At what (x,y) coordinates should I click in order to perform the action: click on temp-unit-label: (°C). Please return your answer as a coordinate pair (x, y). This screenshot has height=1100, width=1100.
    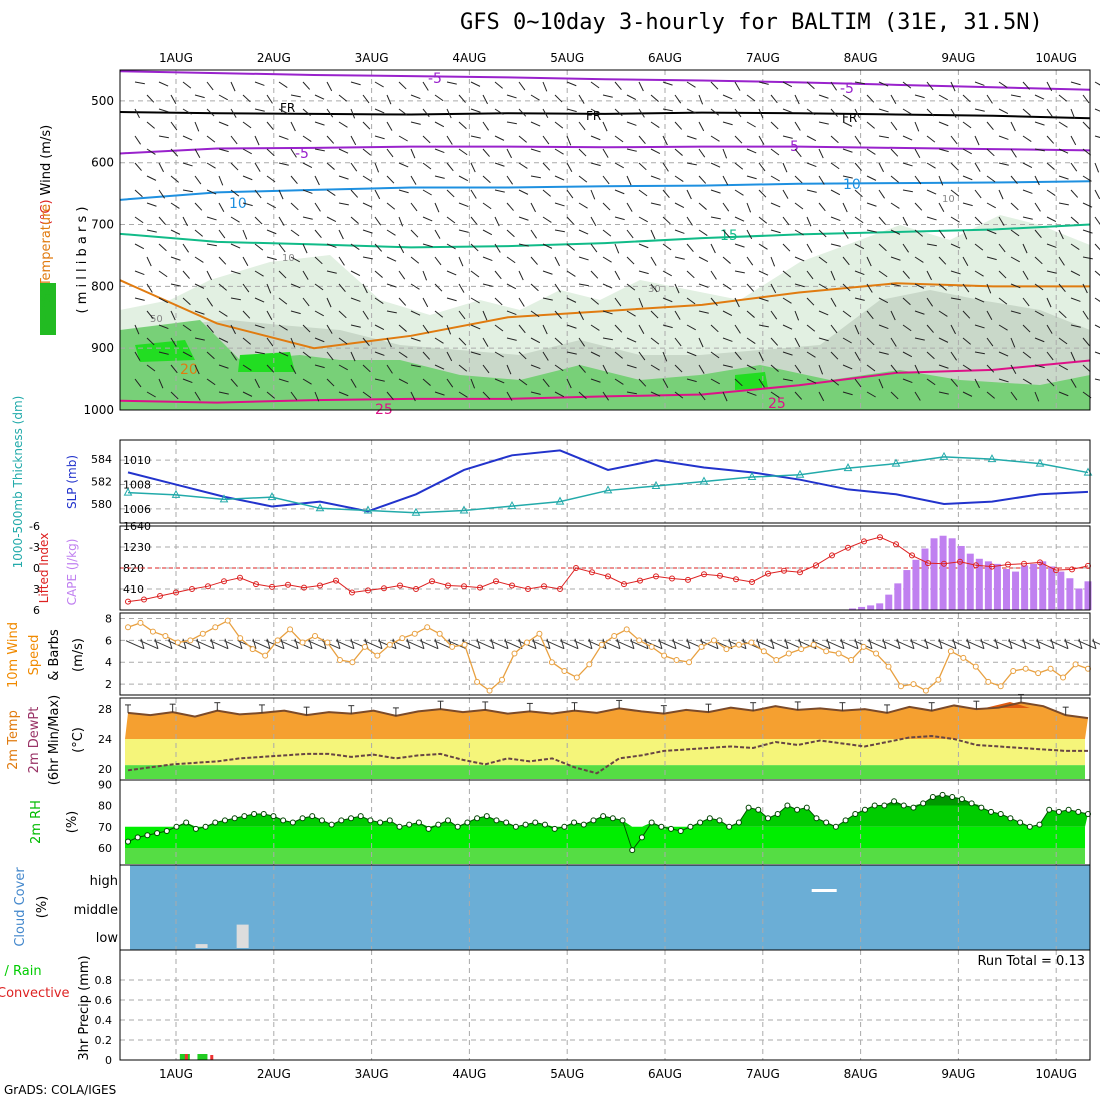
    Looking at the image, I should click on (78, 740).